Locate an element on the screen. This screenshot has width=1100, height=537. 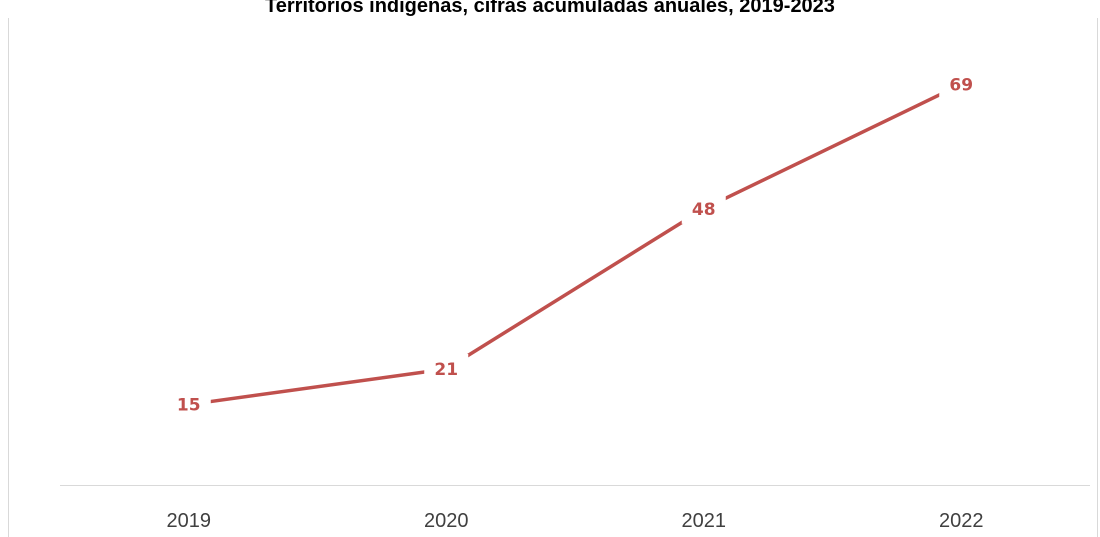
data-label: 48 is located at coordinates (704, 210).